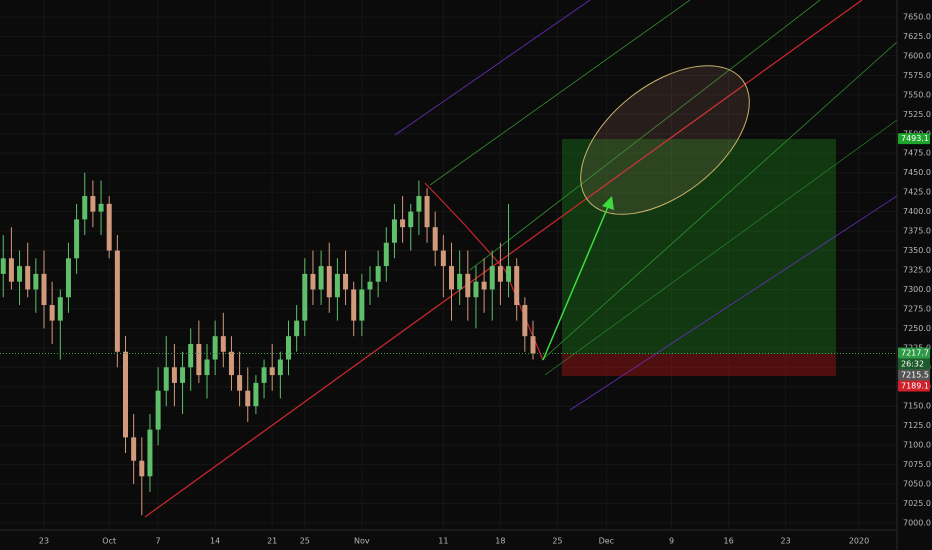 This screenshot has height=550, width=932. Describe the element at coordinates (671, 541) in the screenshot. I see `x-tick-label: 9` at that location.